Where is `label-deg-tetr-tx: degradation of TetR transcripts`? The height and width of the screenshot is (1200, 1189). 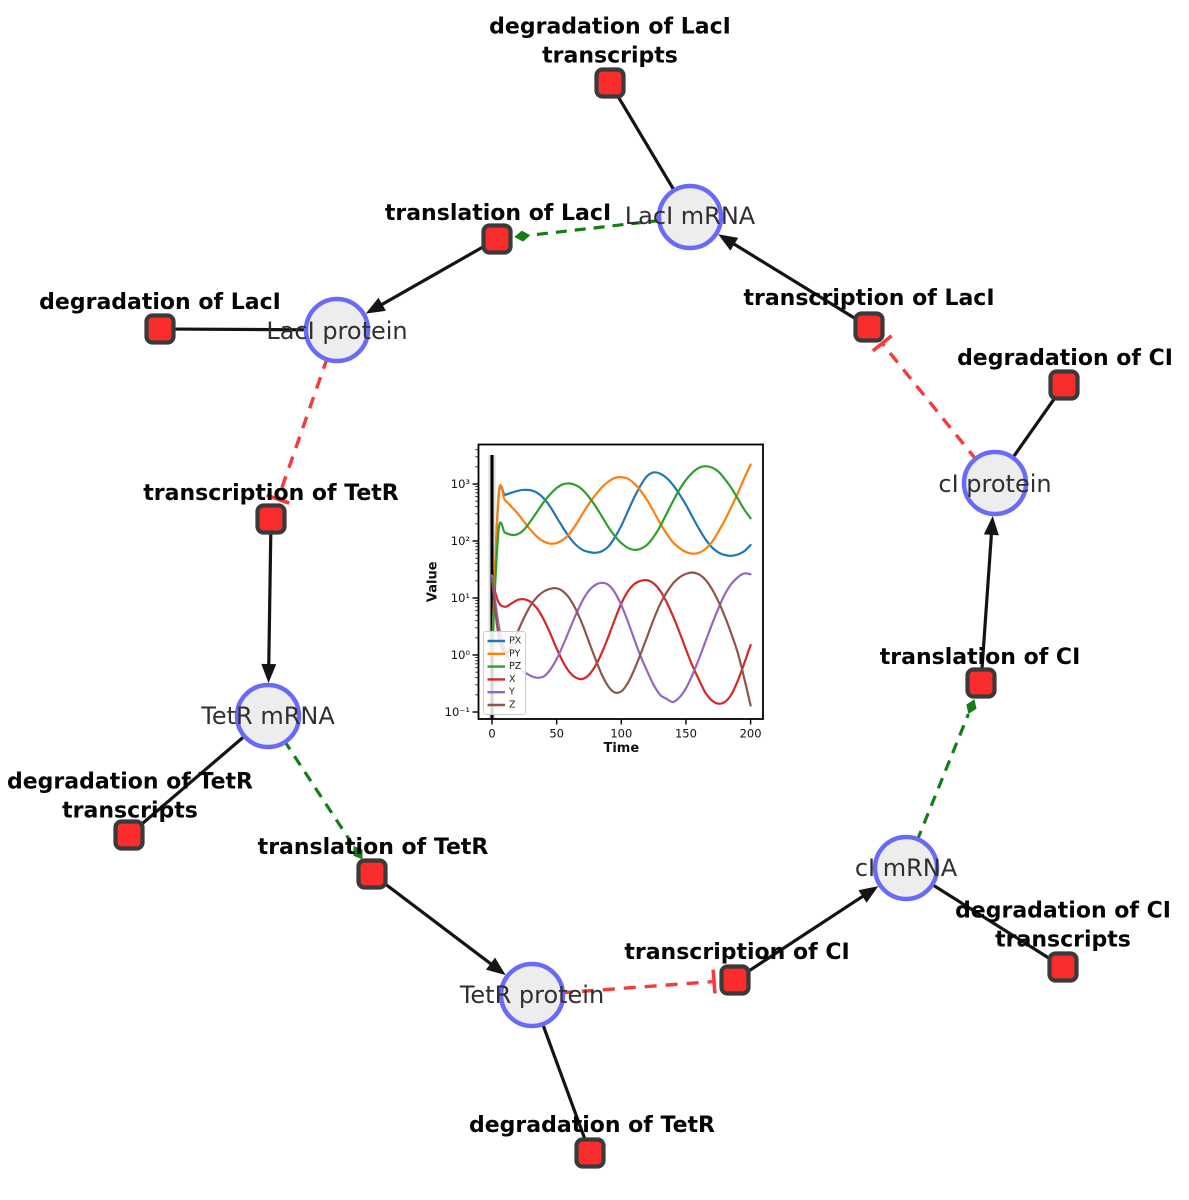
label-deg-tetr-tx: degradation of TetR transcripts is located at coordinates (130, 796).